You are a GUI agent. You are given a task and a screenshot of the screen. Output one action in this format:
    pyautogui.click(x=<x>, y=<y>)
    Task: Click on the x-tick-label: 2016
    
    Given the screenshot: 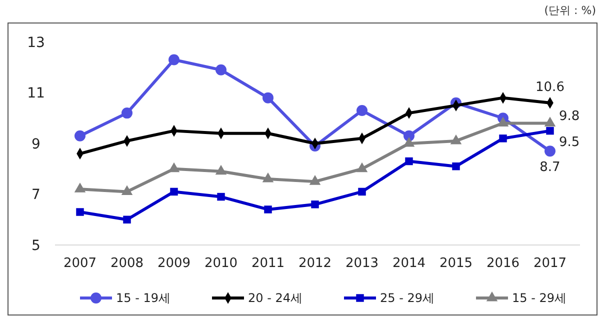 What is the action you would take?
    pyautogui.click(x=503, y=263)
    